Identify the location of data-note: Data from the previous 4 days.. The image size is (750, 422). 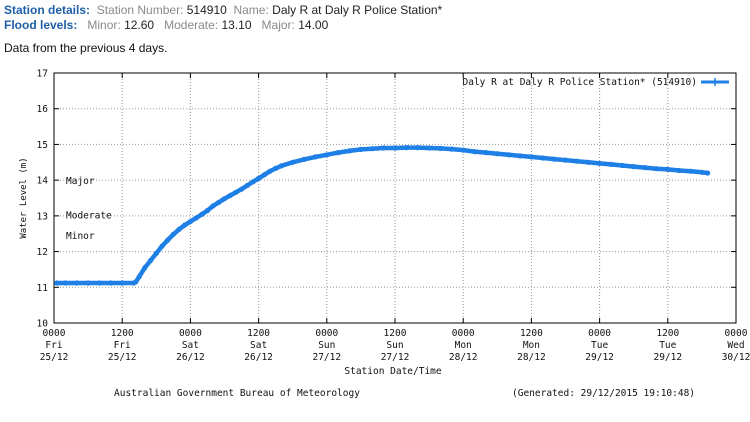
(86, 48).